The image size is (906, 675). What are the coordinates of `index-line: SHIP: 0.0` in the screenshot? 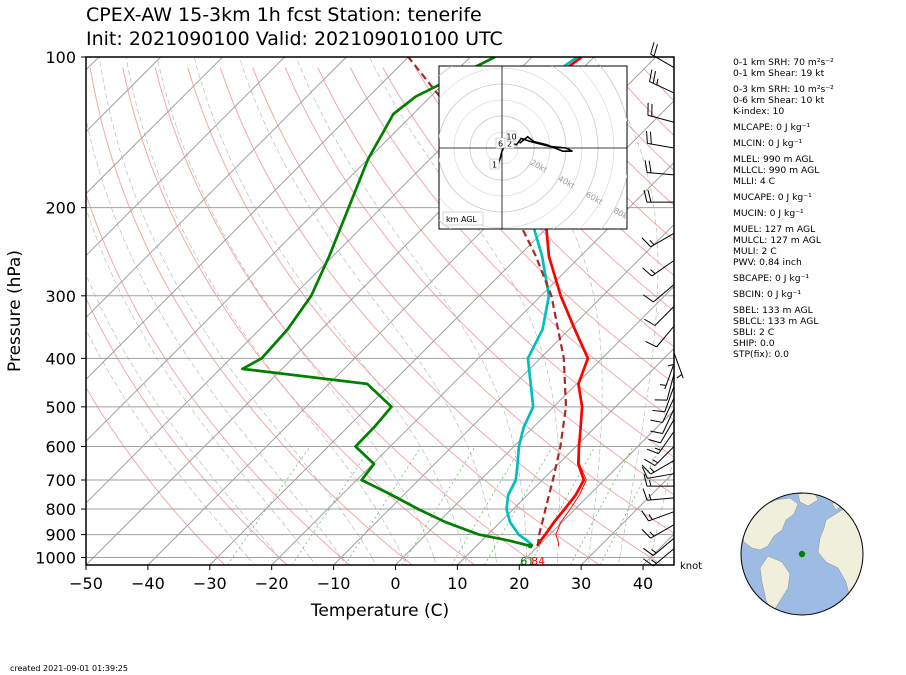 It's located at (754, 343).